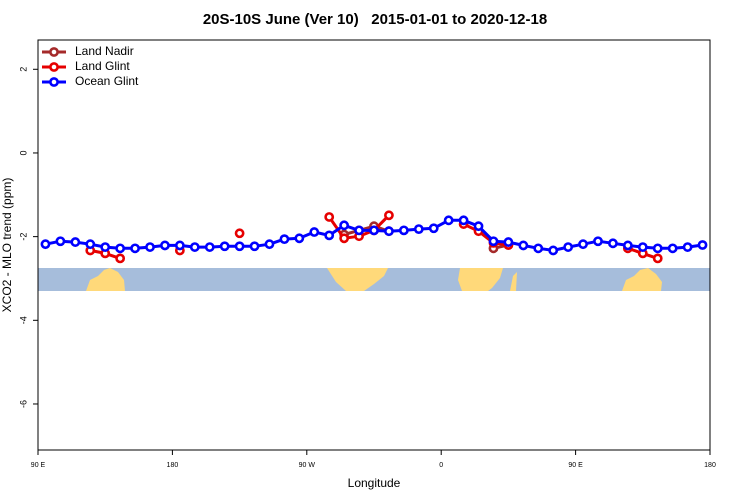  I want to click on legend-label: Land Nadir, so click(104, 51).